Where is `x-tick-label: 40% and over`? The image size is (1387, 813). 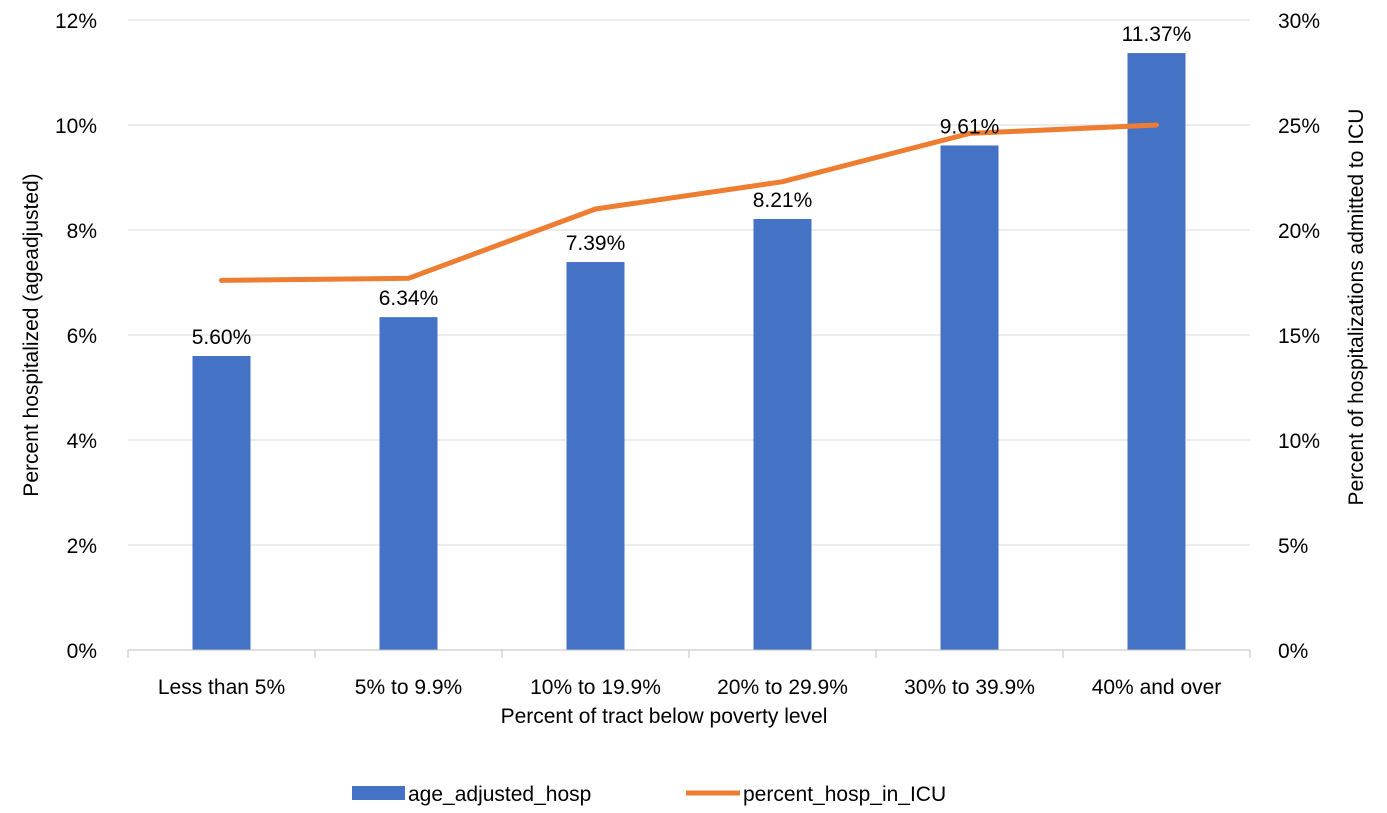
x-tick-label: 40% and over is located at coordinates (1157, 687).